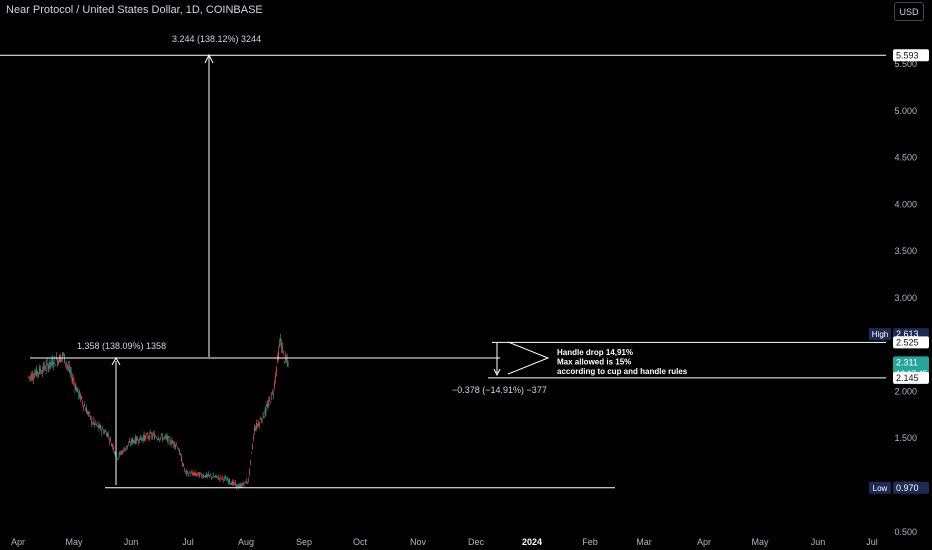 The height and width of the screenshot is (550, 932). What do you see at coordinates (418, 542) in the screenshot?
I see `x-tick-label: Nov` at bounding box center [418, 542].